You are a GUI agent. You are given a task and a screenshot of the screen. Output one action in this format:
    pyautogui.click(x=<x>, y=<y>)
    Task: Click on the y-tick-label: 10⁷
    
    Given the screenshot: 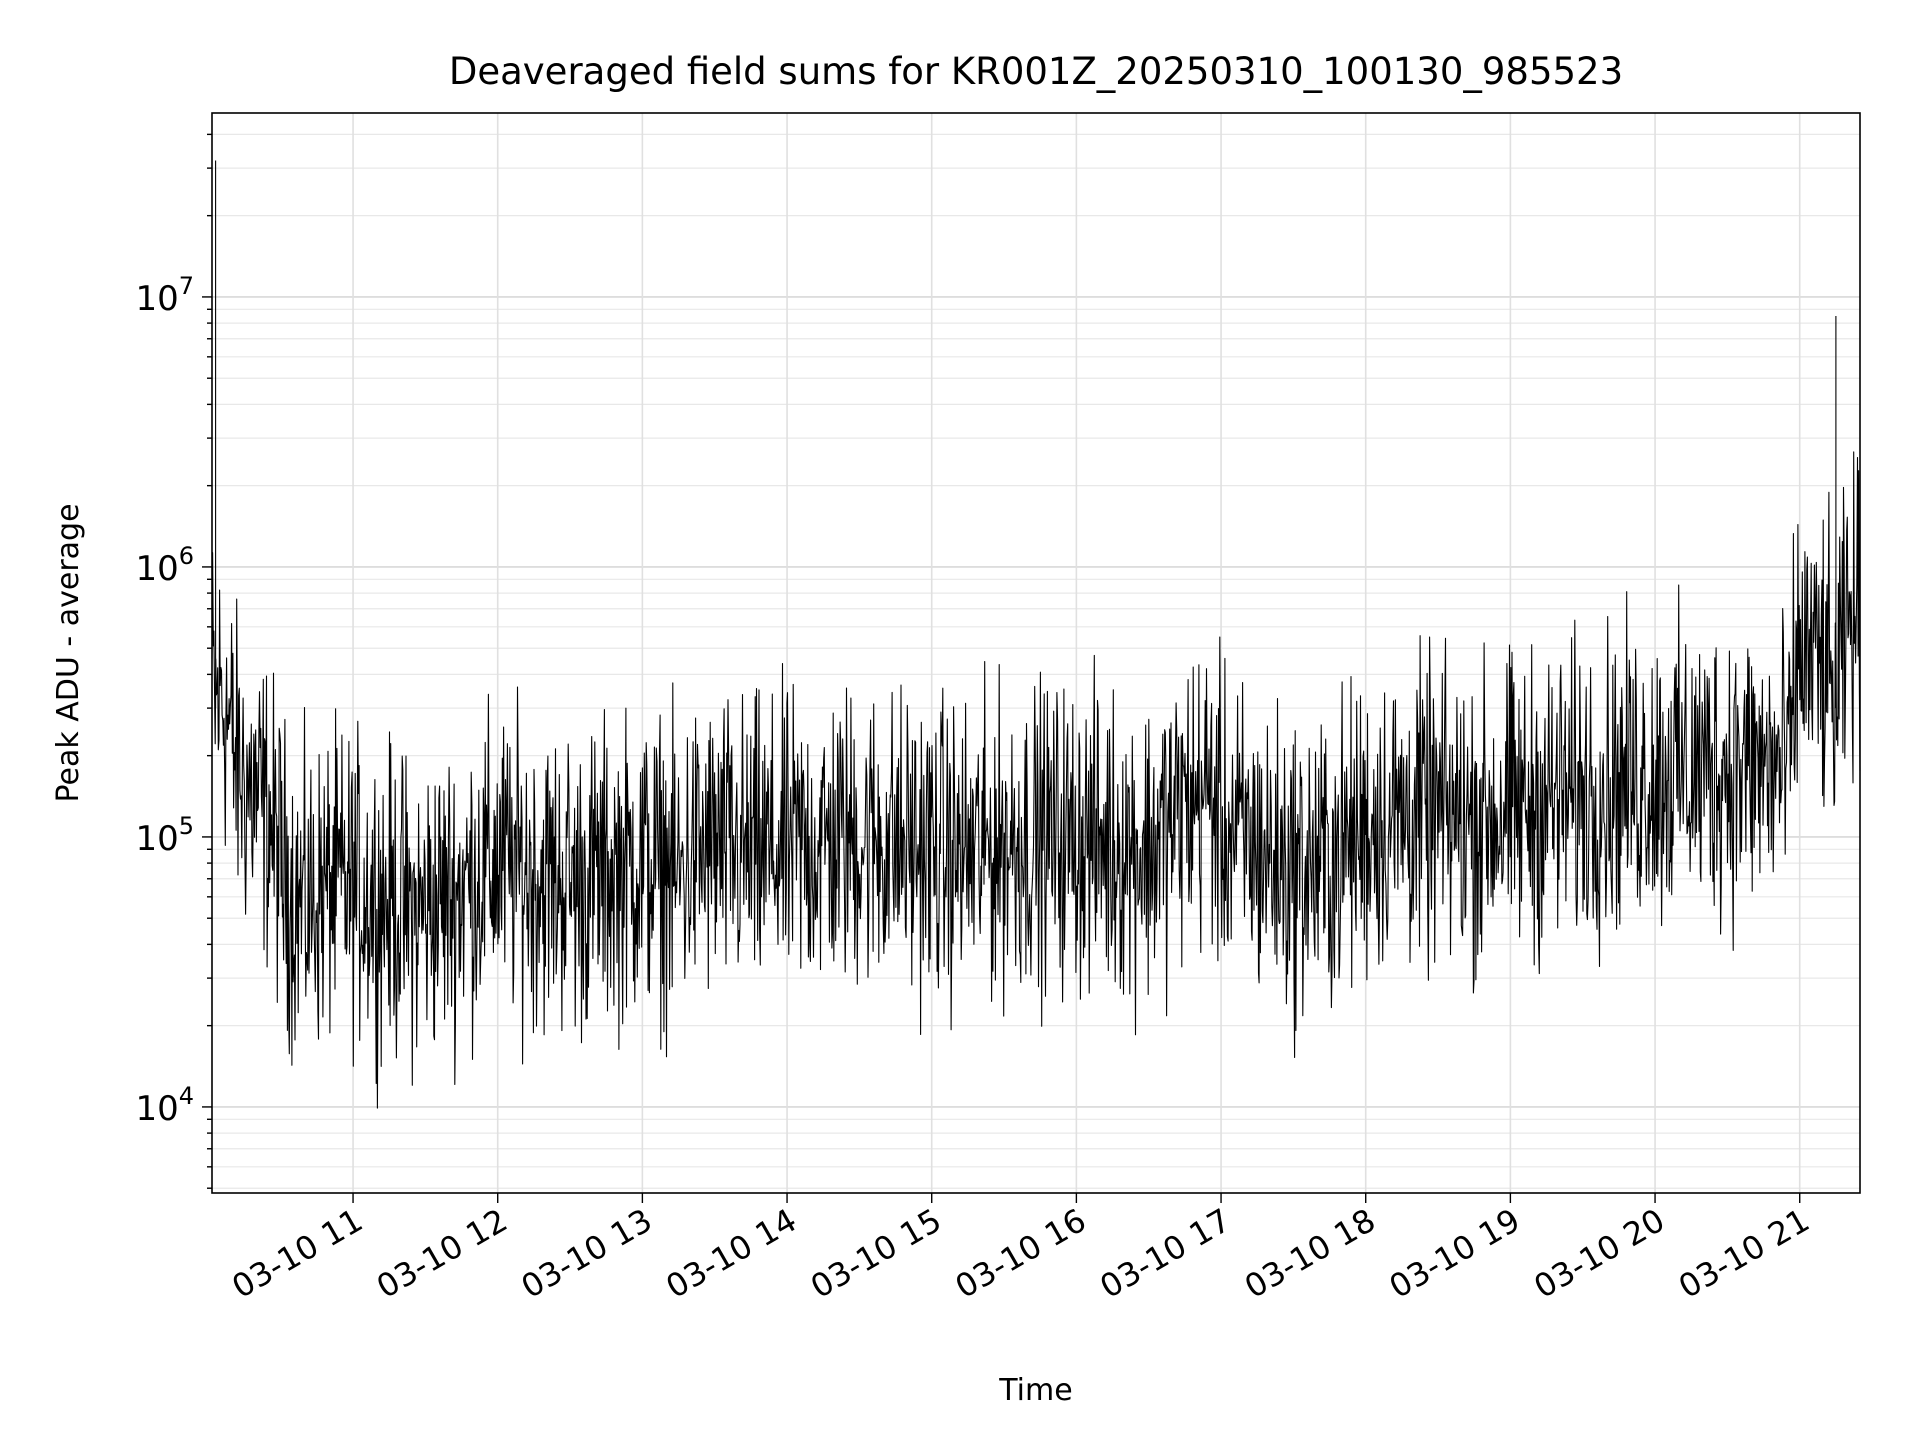 What is the action you would take?
    pyautogui.click(x=164, y=295)
    